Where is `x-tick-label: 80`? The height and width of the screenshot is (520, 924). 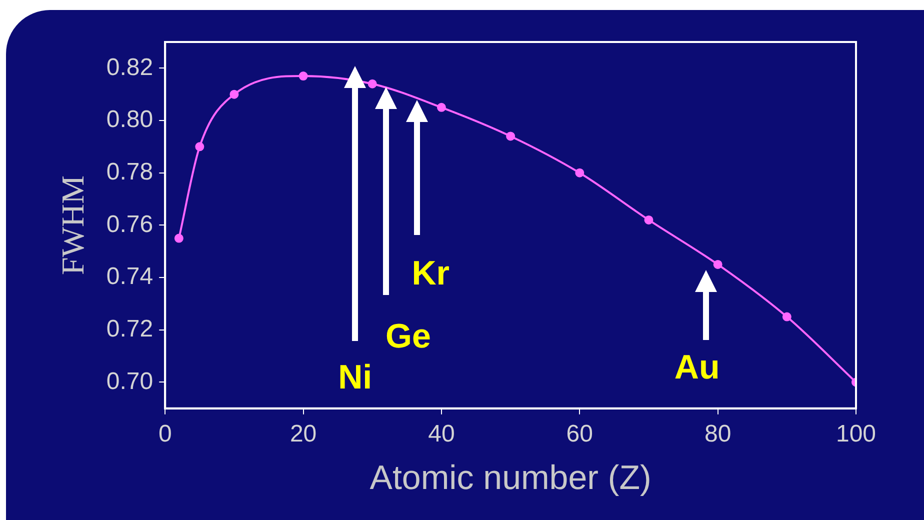 x-tick-label: 80 is located at coordinates (718, 434).